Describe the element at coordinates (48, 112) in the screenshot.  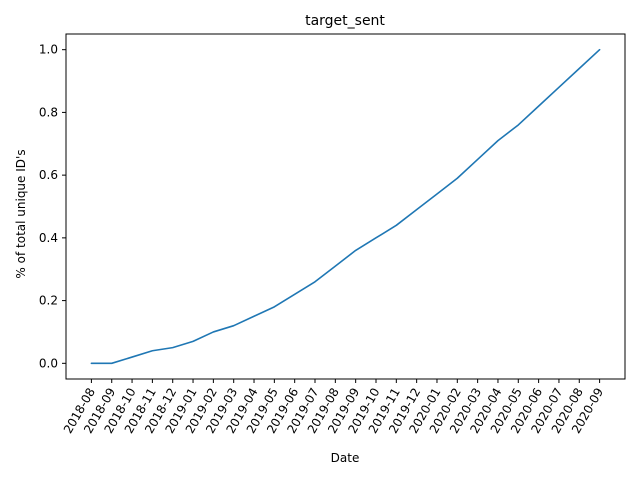
I see `y-tick-label: 0.8` at that location.